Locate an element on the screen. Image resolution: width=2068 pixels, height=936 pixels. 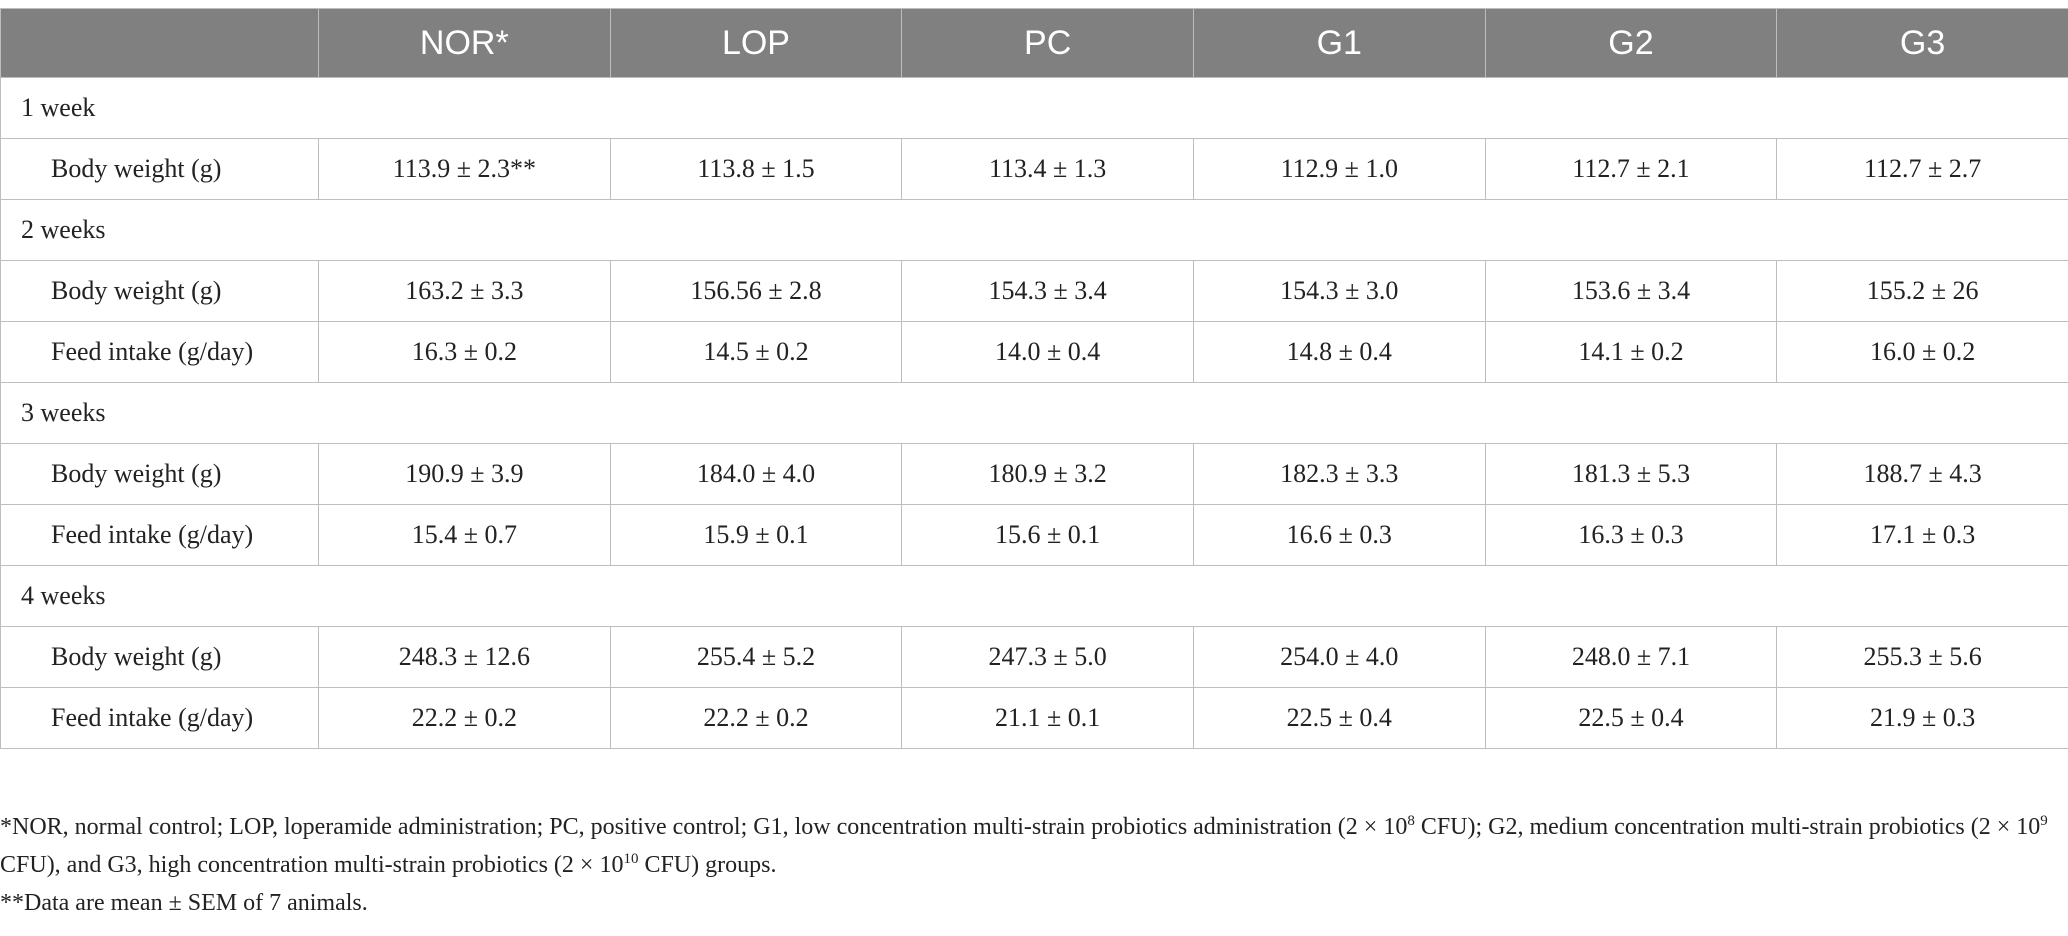
header-row: NOR* LOP PC G1 G2 G3 is located at coordinates (1034, 43).